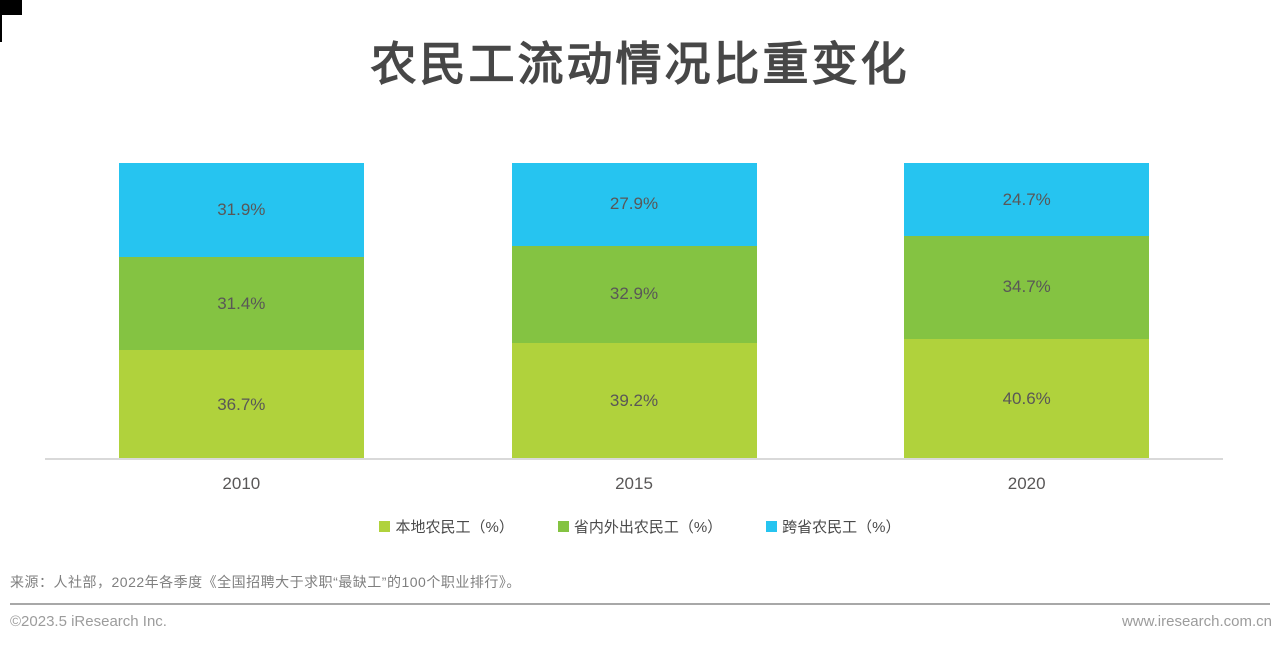 The width and height of the screenshot is (1280, 646). What do you see at coordinates (88, 621) in the screenshot?
I see `copyright-text: ©2023.5 iResearch Inc.` at bounding box center [88, 621].